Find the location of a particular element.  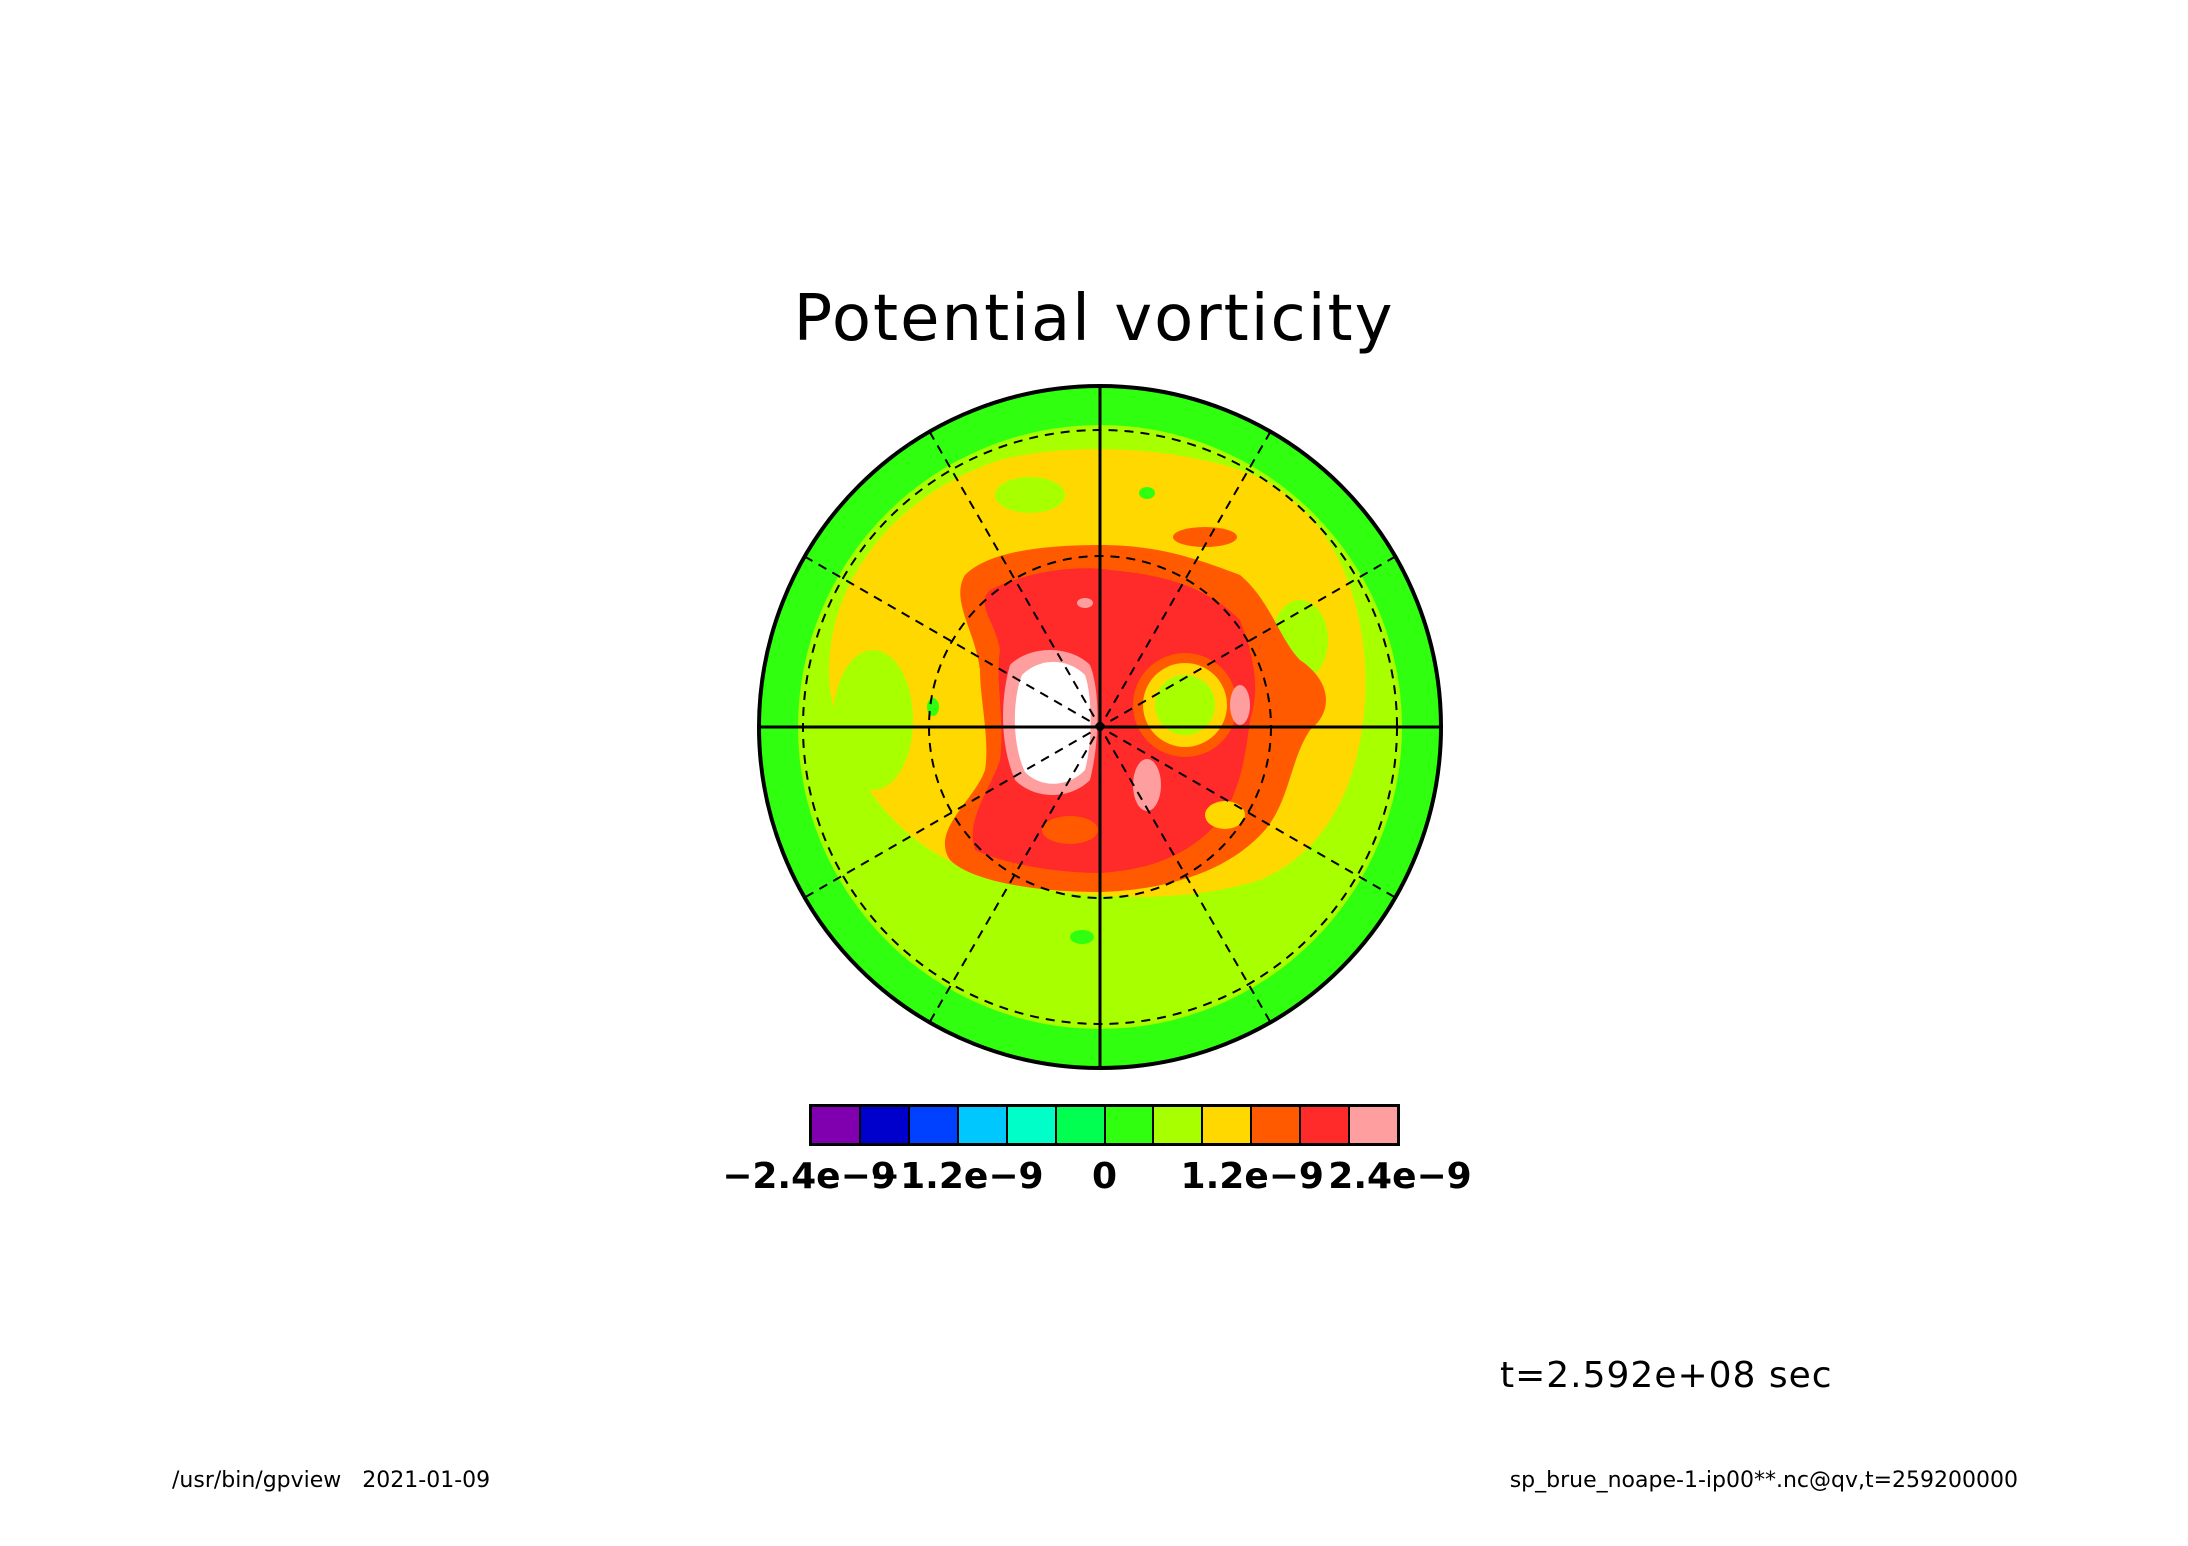

map-border is located at coordinates (1100, 727).